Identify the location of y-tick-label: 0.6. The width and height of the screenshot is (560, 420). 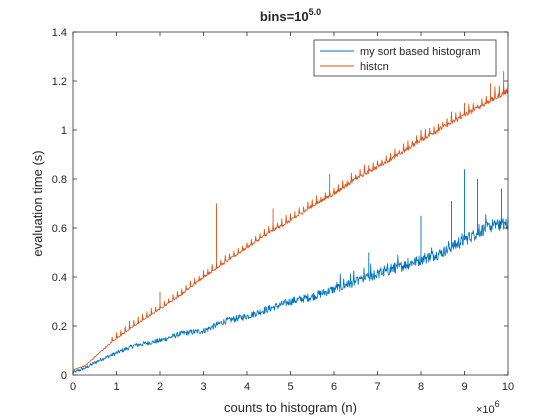
(59, 229).